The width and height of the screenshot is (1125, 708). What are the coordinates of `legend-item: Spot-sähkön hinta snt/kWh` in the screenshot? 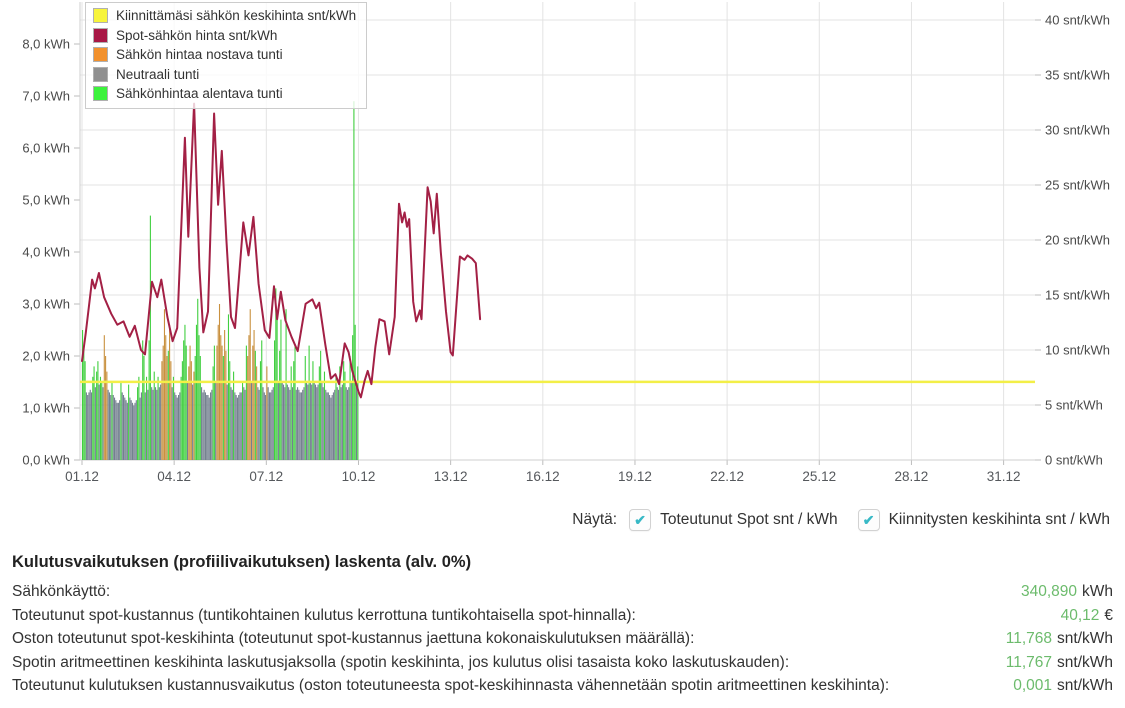 It's located at (224, 36).